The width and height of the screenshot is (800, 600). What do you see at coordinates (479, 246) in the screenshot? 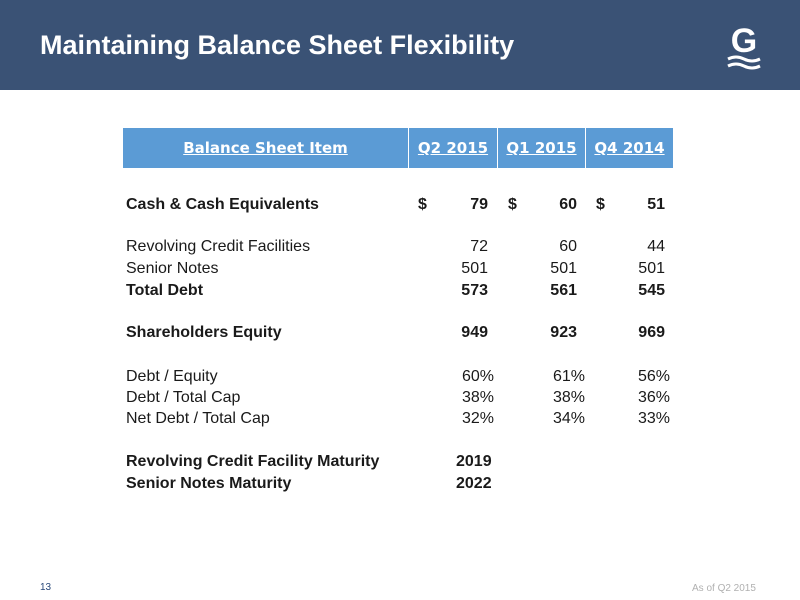
I see `cell-q2-2015: 72` at bounding box center [479, 246].